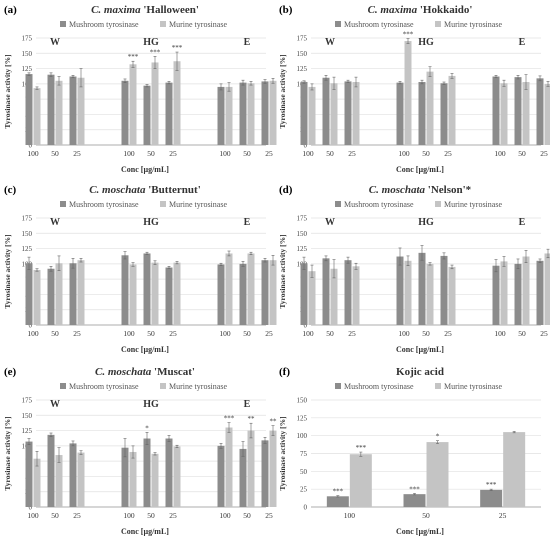 Image resolution: width=550 pixels, height=537 pixels. What do you see at coordinates (10, 190) in the screenshot?
I see `panel-label: (c)` at bounding box center [10, 190].